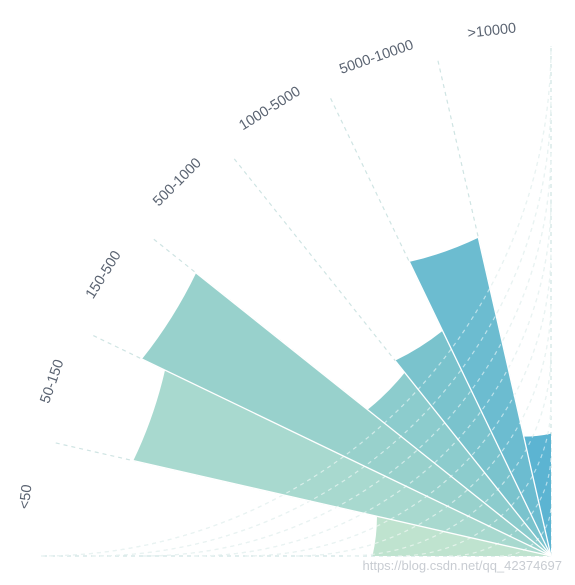 The height and width of the screenshot is (585, 575). Describe the element at coordinates (52, 382) in the screenshot. I see `tick-label-2: 50-150` at that location.